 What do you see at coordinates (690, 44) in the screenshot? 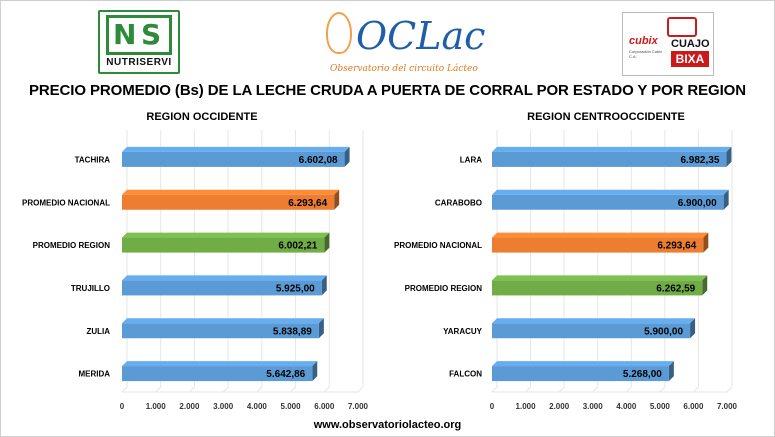
I see `cuajo-text: CUAJO` at bounding box center [690, 44].